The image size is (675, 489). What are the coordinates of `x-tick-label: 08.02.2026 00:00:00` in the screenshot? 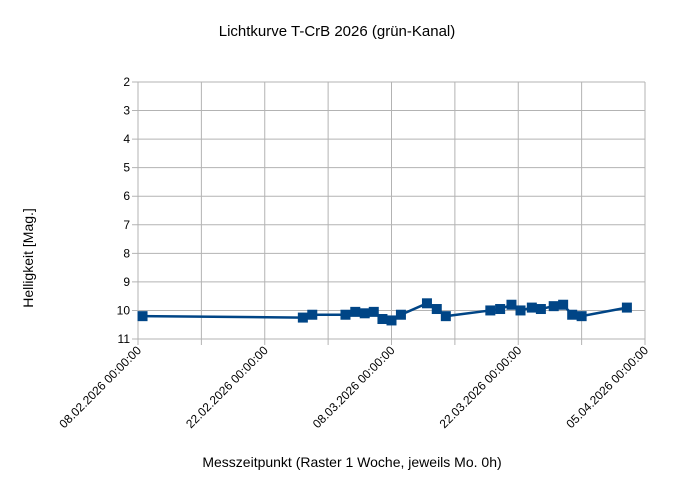 It's located at (100, 387).